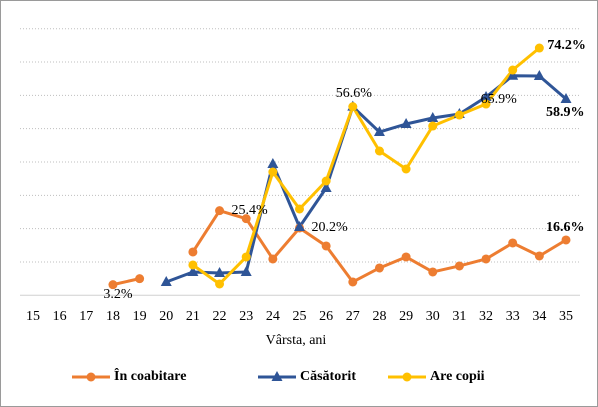 This screenshot has height=407, width=598. I want to click on data-label: 56.6%, so click(354, 93).